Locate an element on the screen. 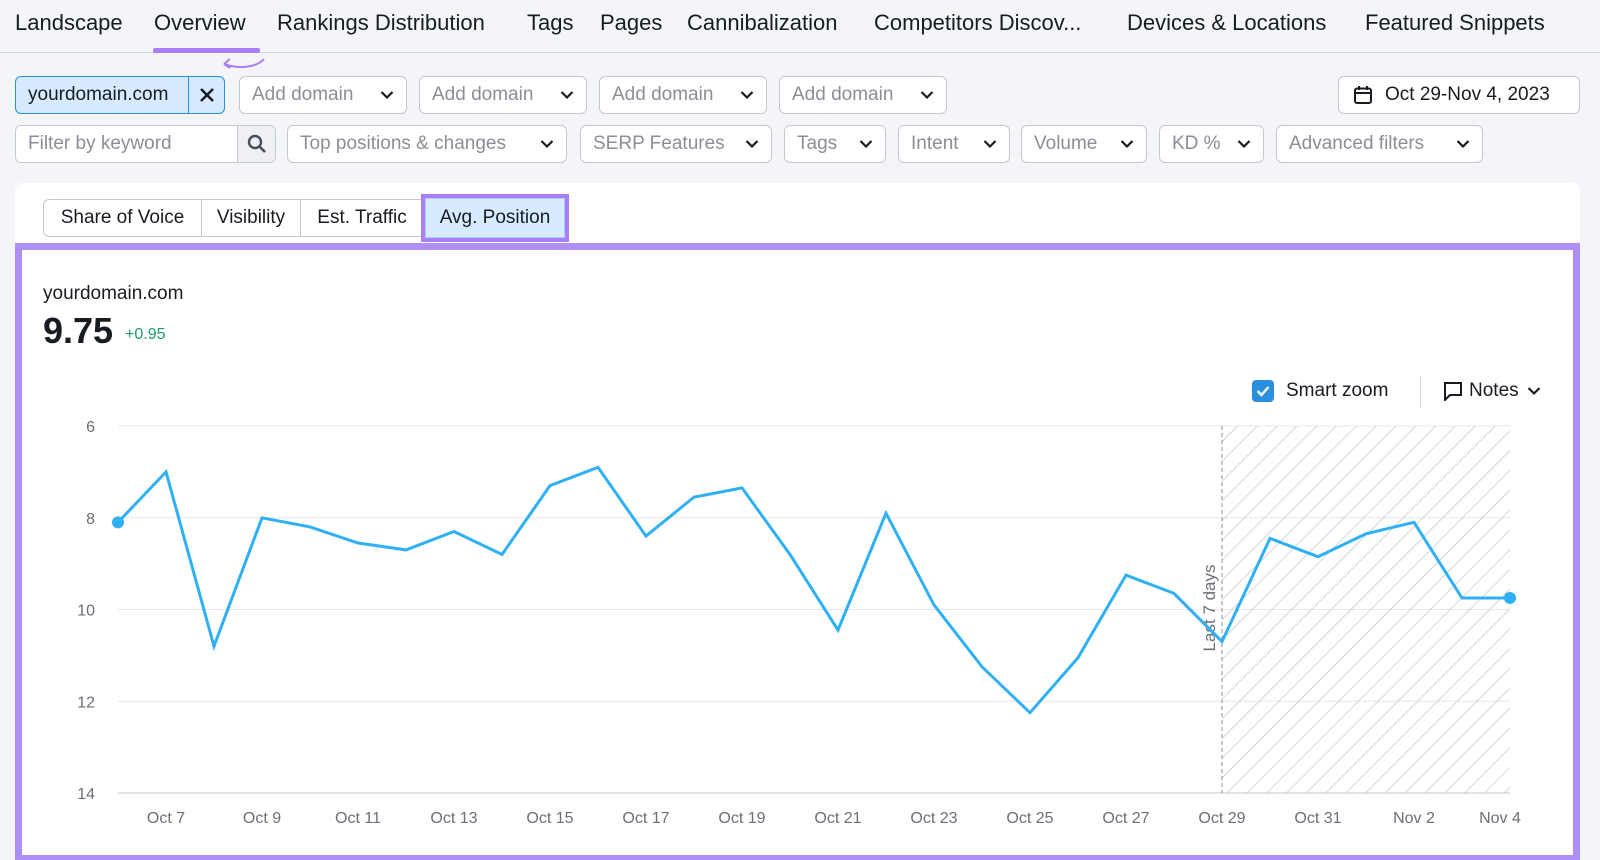  notes-dropdown: Notes is located at coordinates (1495, 391).